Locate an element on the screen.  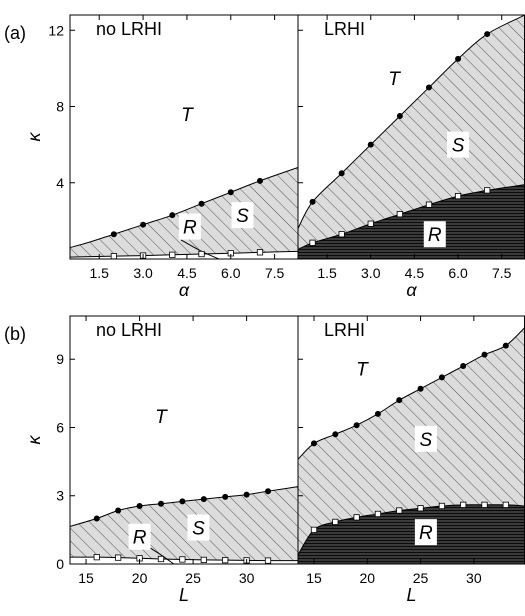
phase-region-r-low is located at coordinates (411, 221).